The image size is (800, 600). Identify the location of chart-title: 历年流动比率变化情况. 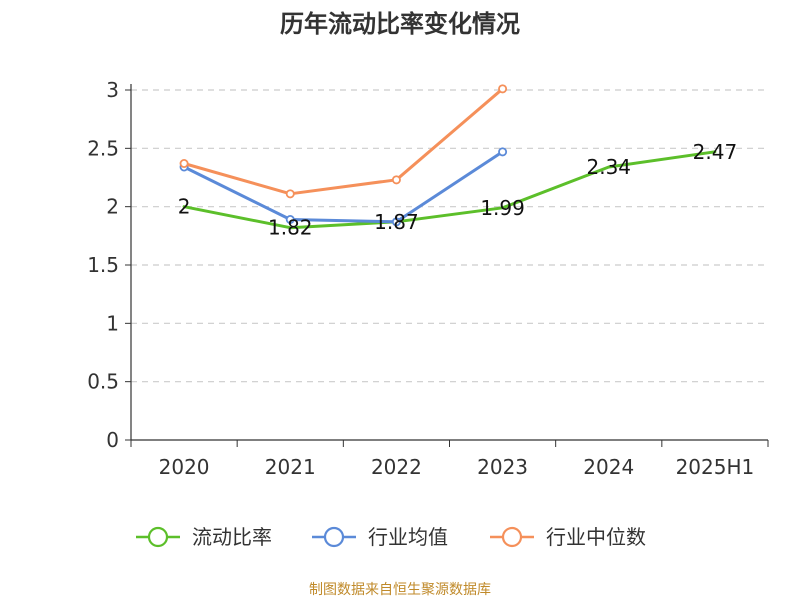
(400, 24).